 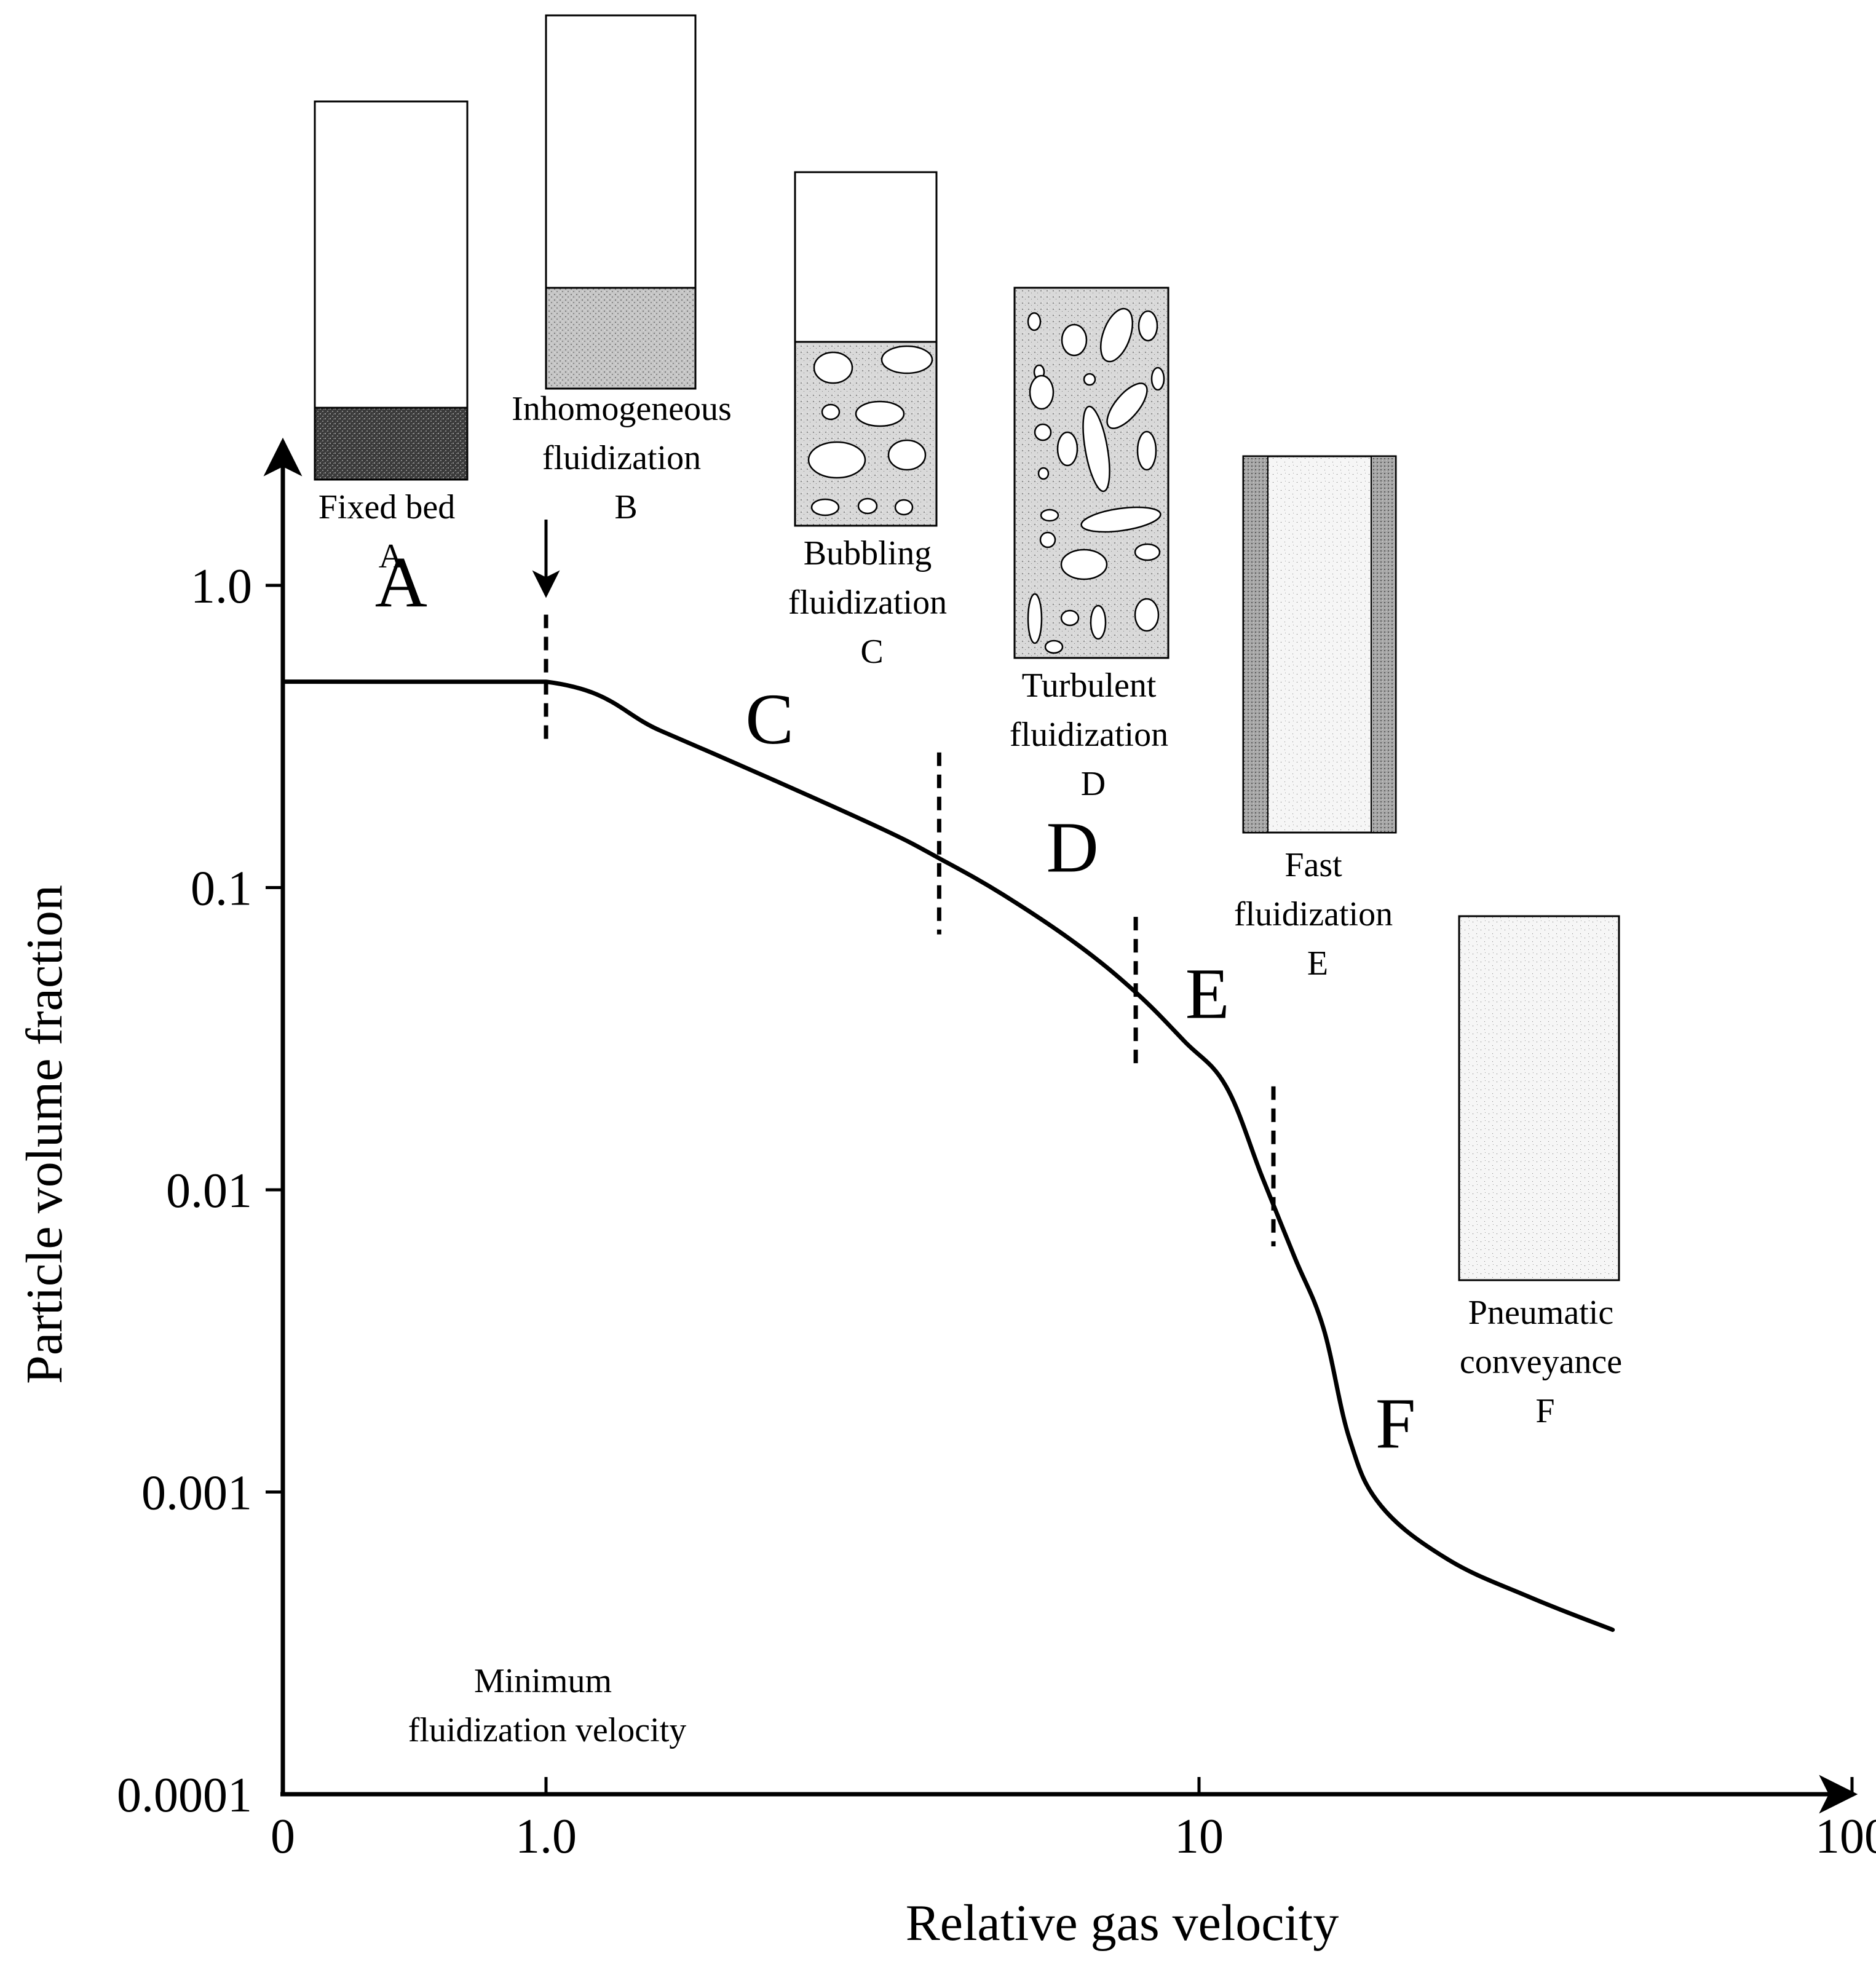 What do you see at coordinates (209, 1191) in the screenshot?
I see `y-tick-label: 0.01` at bounding box center [209, 1191].